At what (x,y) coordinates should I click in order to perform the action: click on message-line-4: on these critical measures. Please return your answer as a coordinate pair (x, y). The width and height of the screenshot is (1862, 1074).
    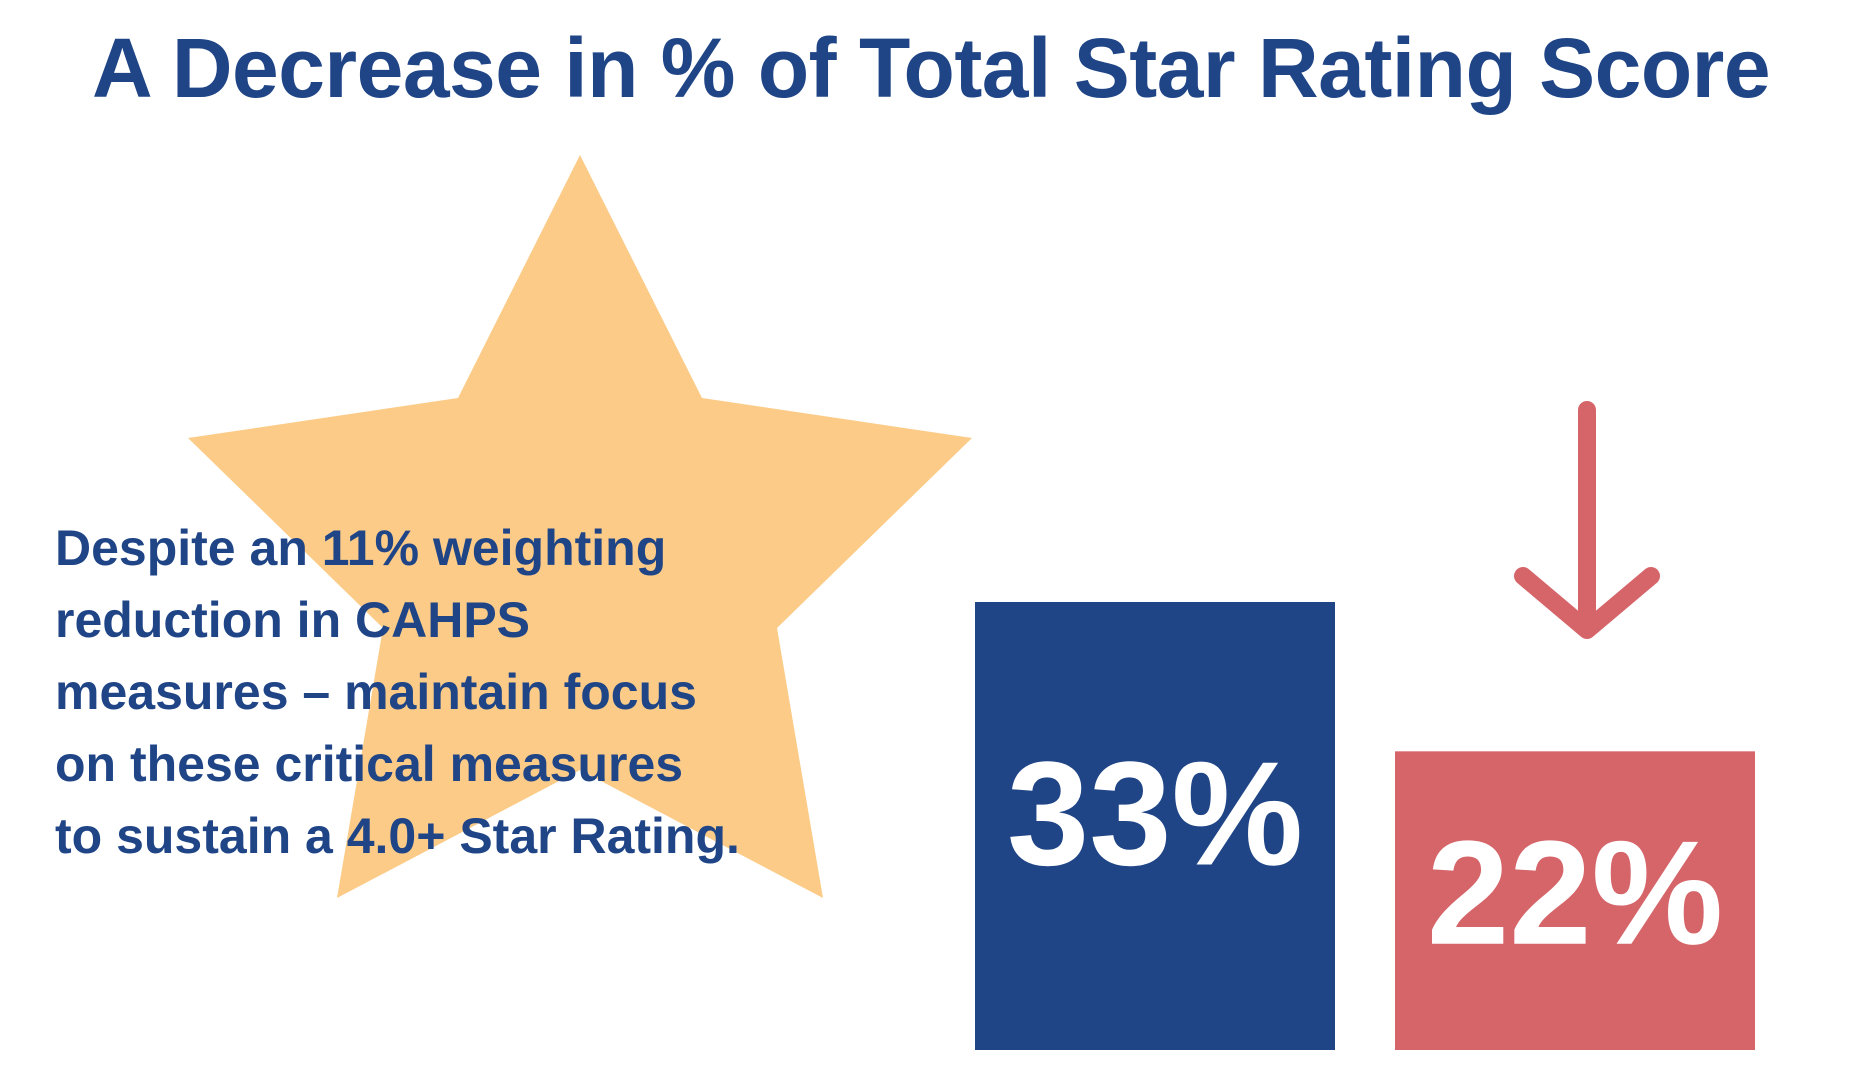
    Looking at the image, I should click on (369, 764).